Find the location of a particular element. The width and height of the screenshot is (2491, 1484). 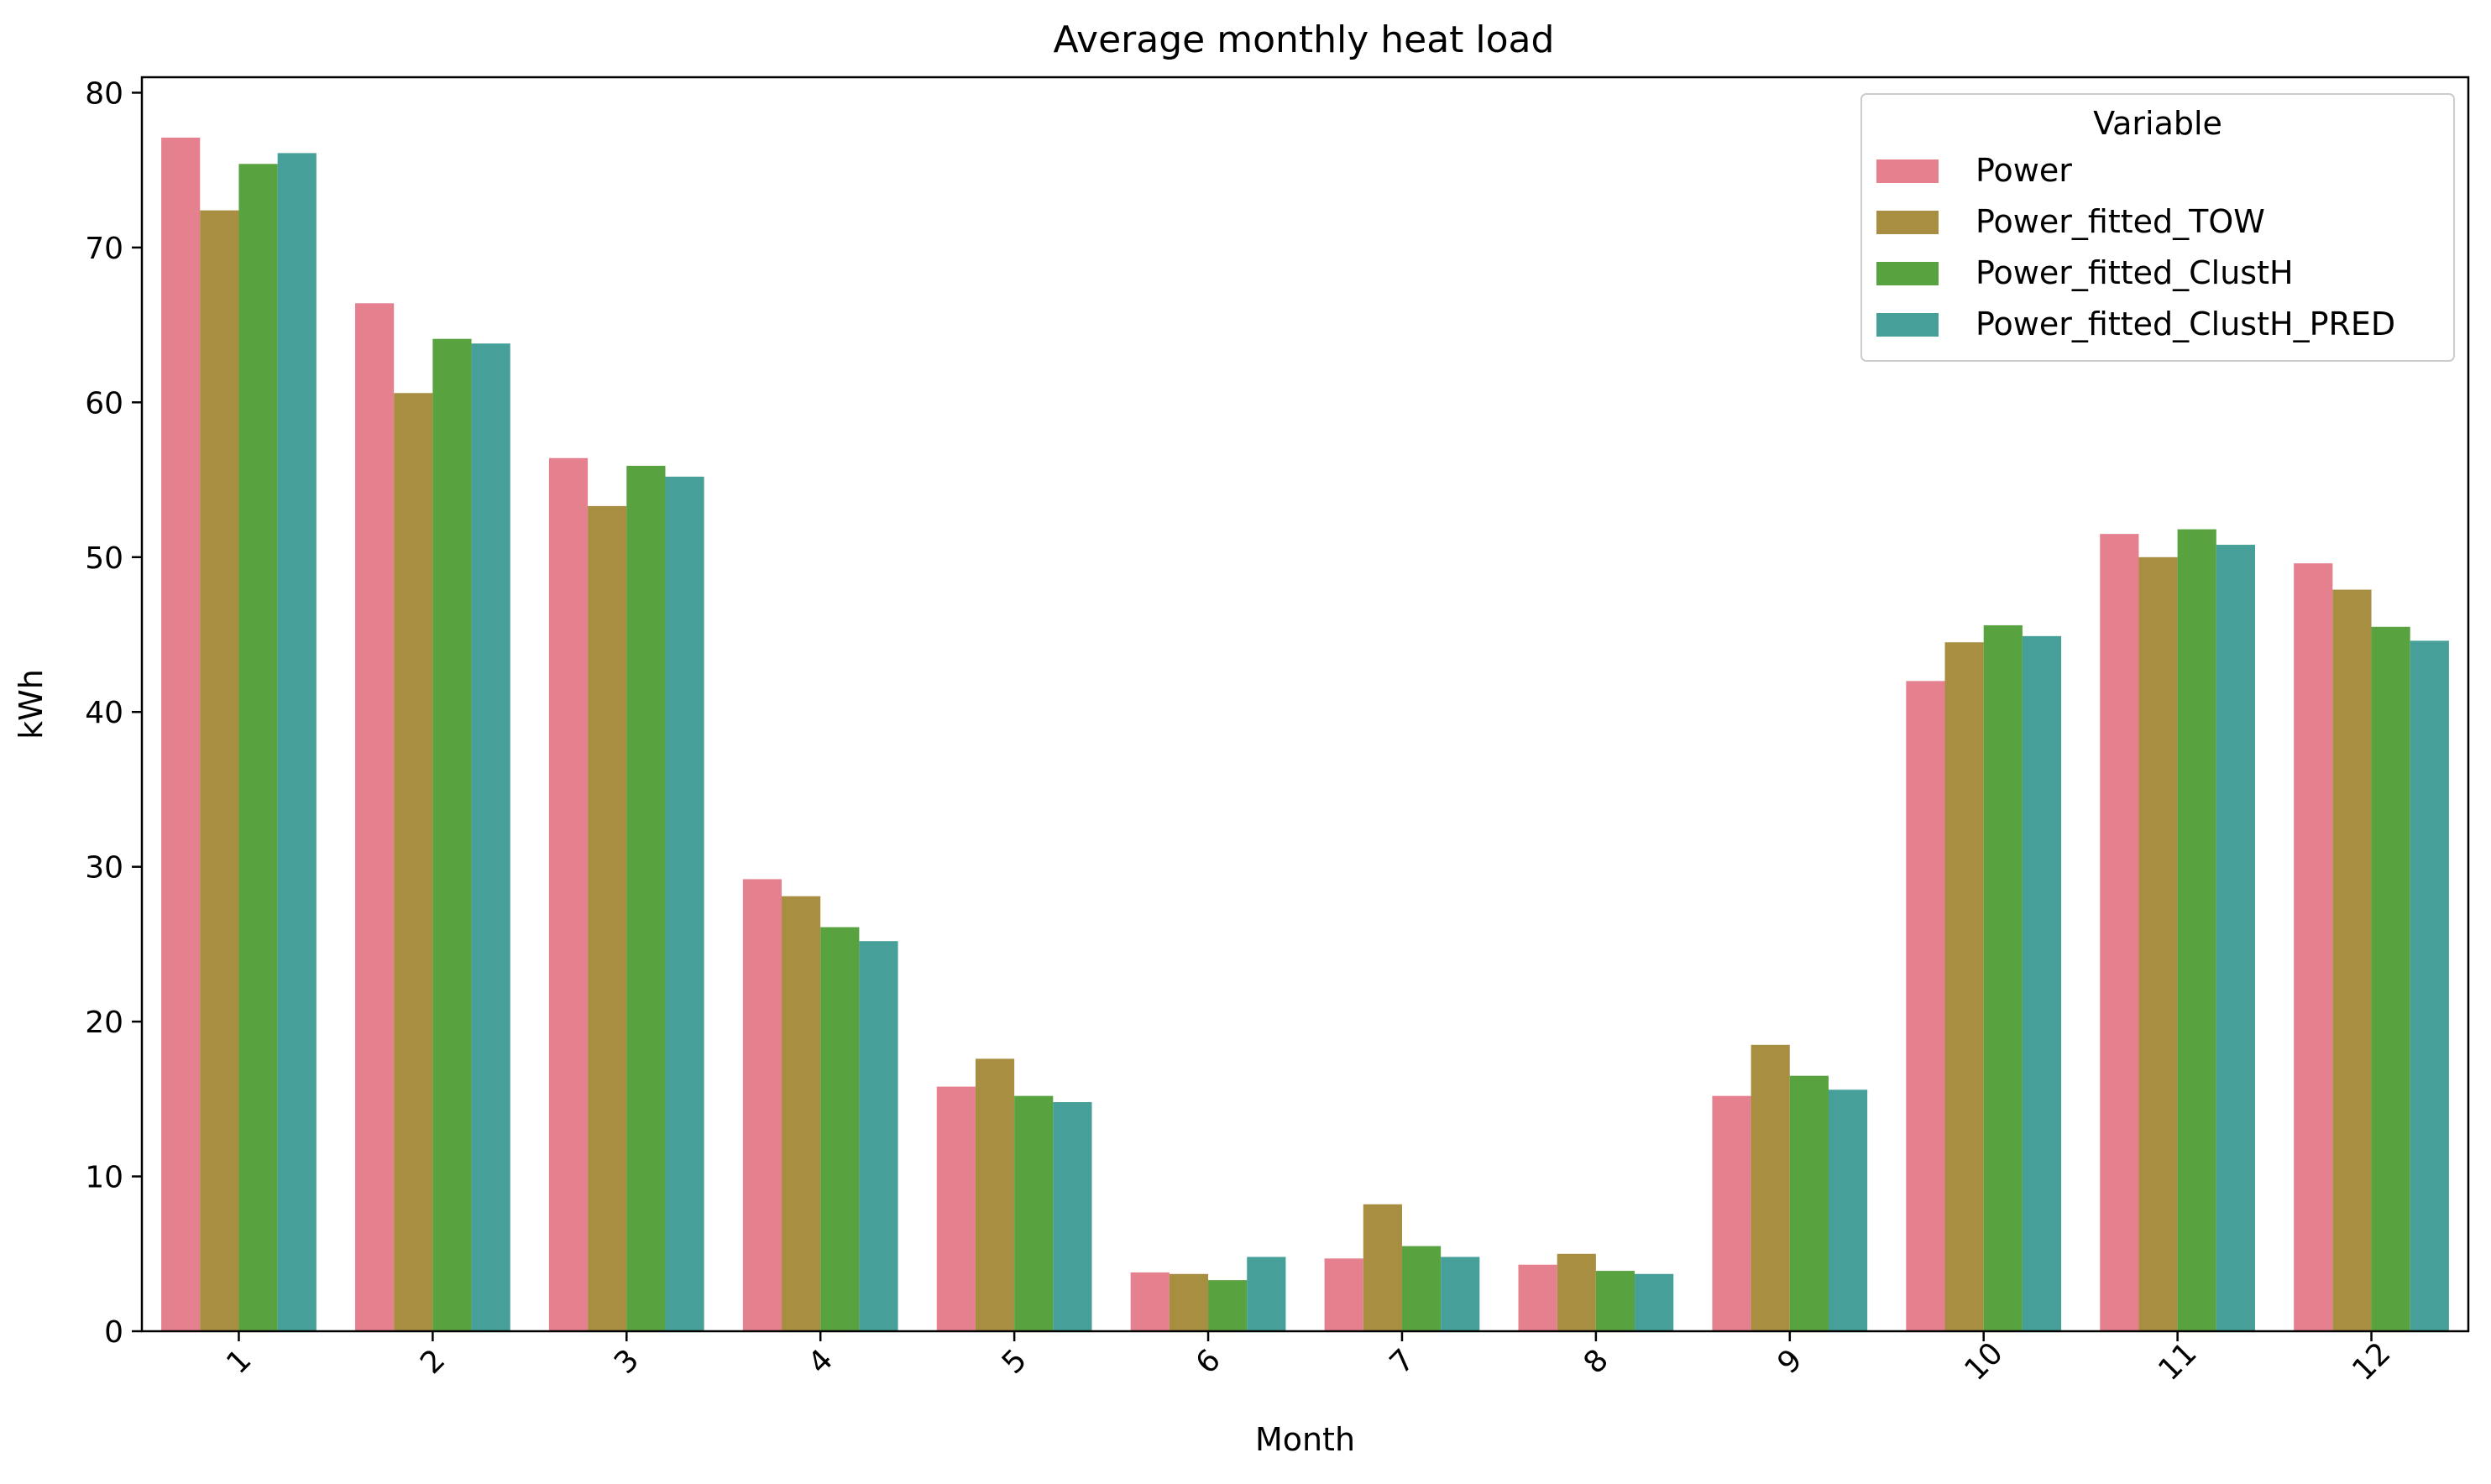

y-tick-label: 10 is located at coordinates (104, 1178).